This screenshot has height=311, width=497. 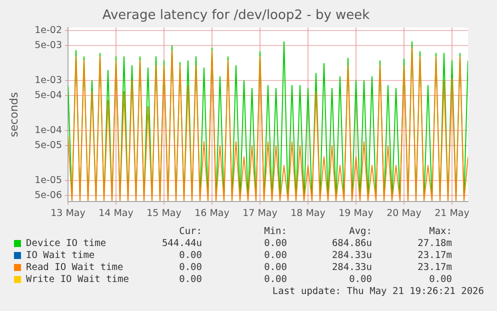 I want to click on text: Last update: Thu May 21 19:26:21 2026, so click(x=377, y=292).